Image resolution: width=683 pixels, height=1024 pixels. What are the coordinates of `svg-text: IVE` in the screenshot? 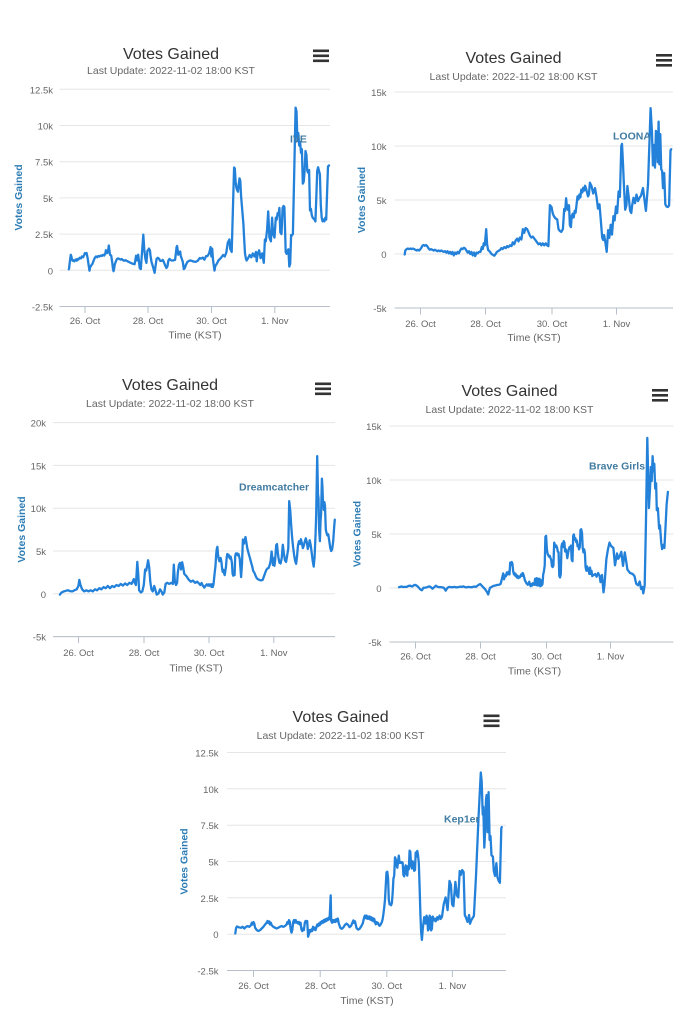 It's located at (298, 140).